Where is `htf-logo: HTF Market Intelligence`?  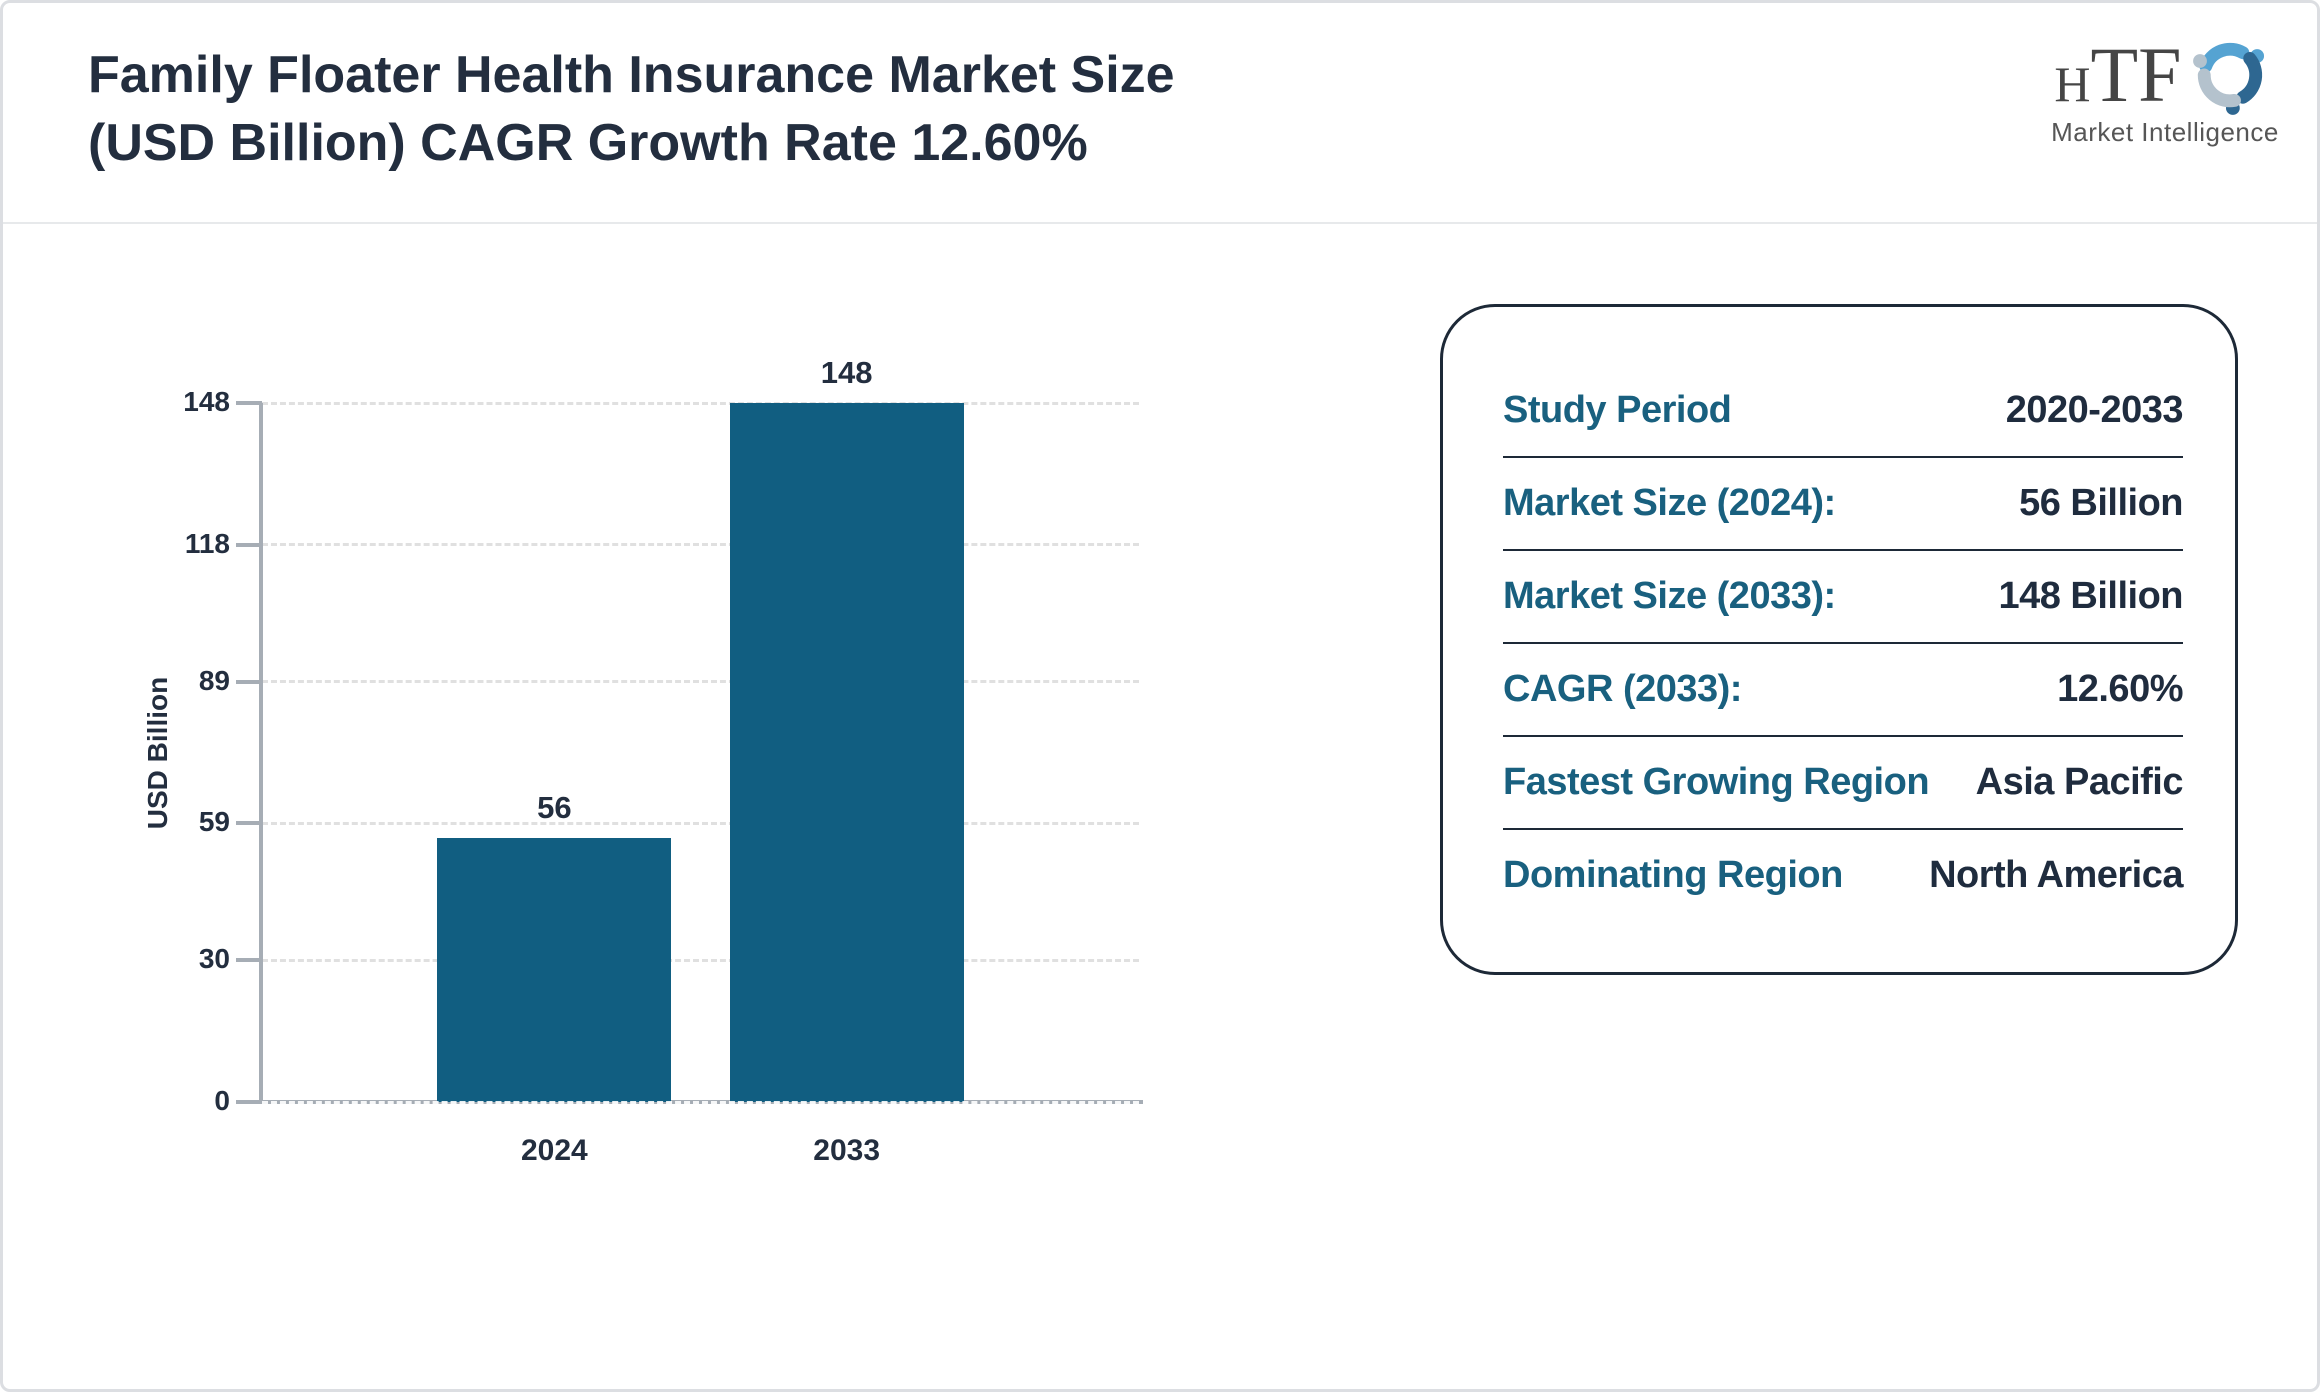
htf-logo: HTF Market Intelligence is located at coordinates (2165, 88).